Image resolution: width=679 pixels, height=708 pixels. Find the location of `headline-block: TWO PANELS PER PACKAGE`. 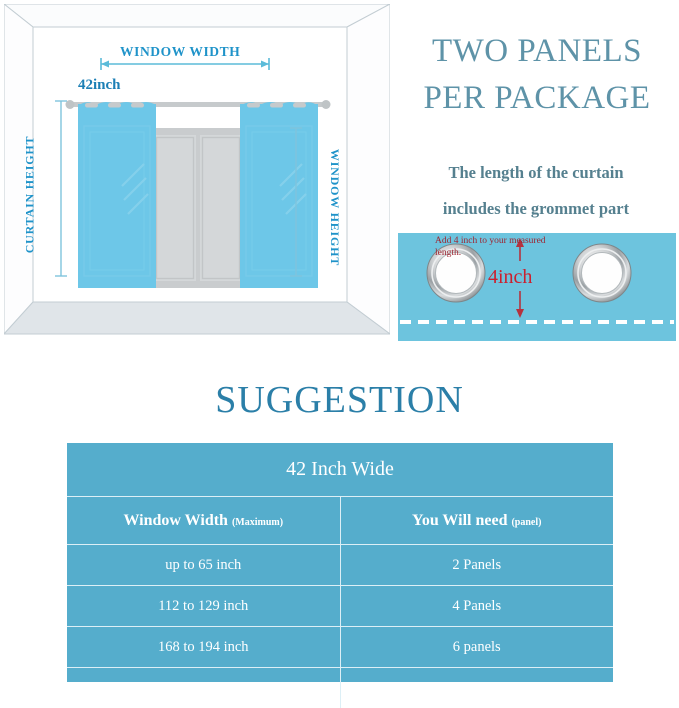

headline-block: TWO PANELS PER PACKAGE is located at coordinates (537, 75).